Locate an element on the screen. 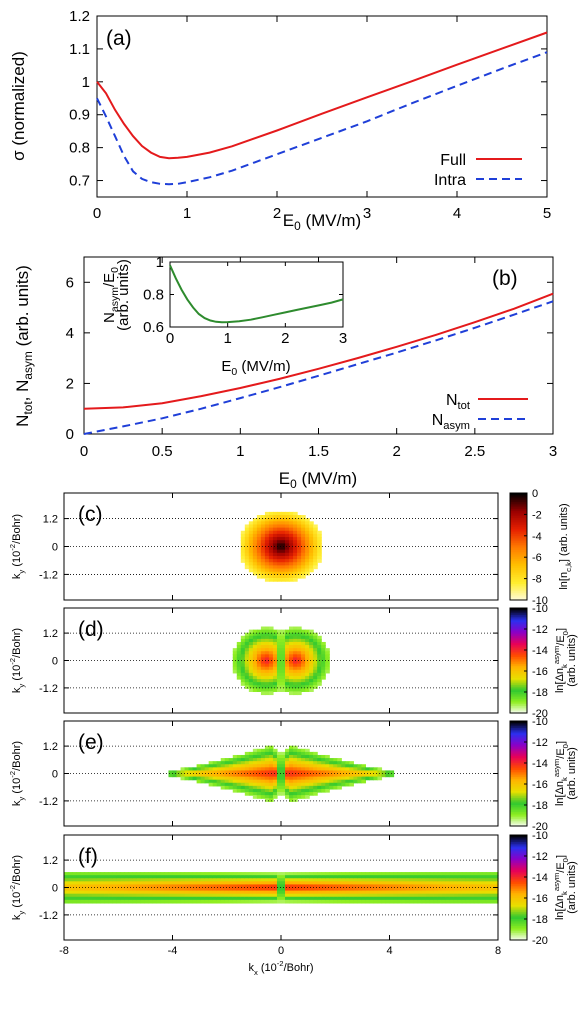  heatmap-xtick-label: -8 is located at coordinates (64, 951).